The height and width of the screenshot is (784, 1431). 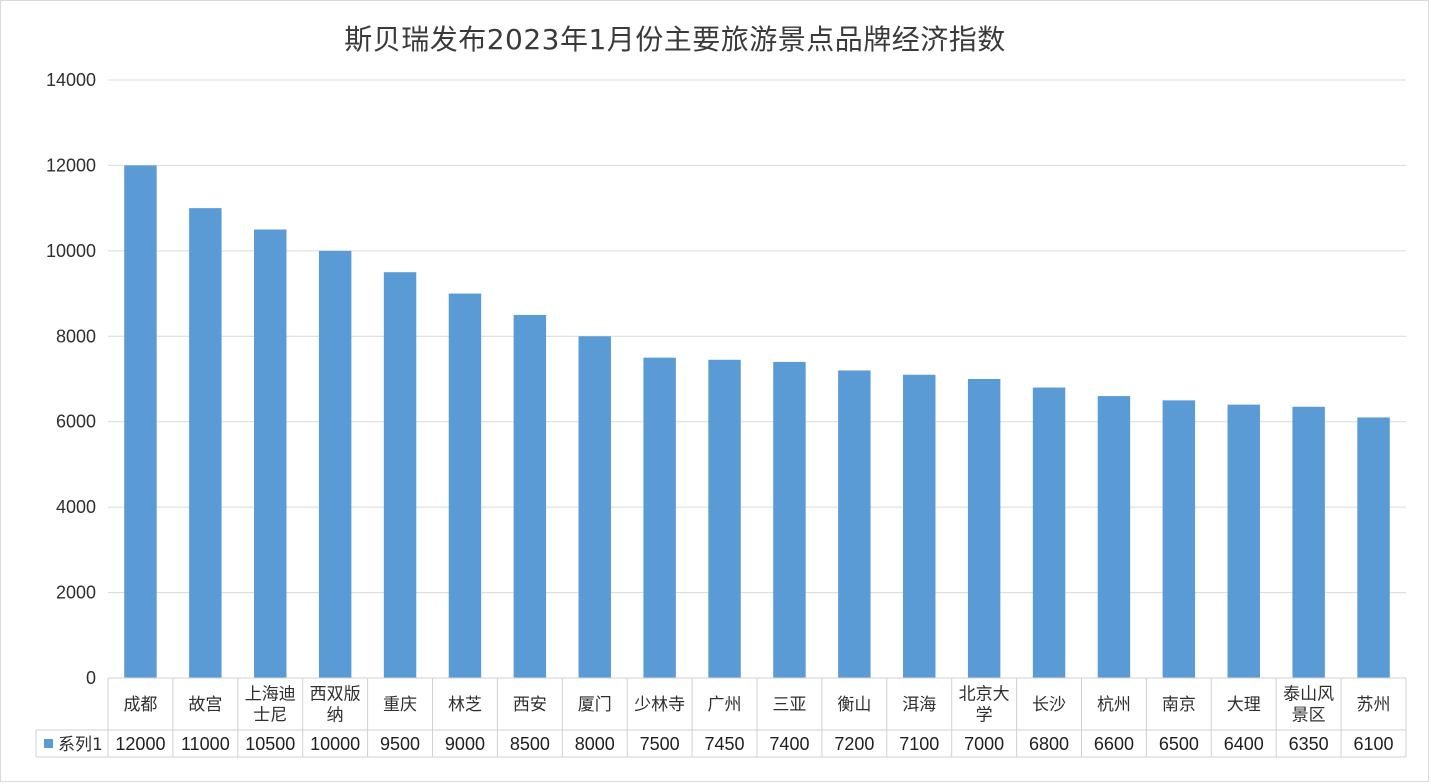 I want to click on data-label: 6600, so click(x=1114, y=744).